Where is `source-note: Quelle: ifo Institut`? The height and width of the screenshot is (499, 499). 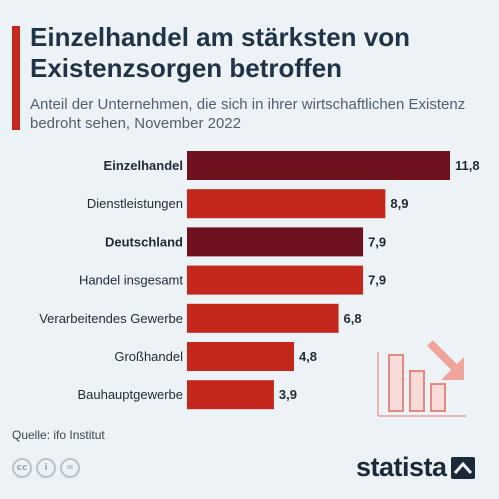 source-note: Quelle: ifo Institut is located at coordinates (58, 435).